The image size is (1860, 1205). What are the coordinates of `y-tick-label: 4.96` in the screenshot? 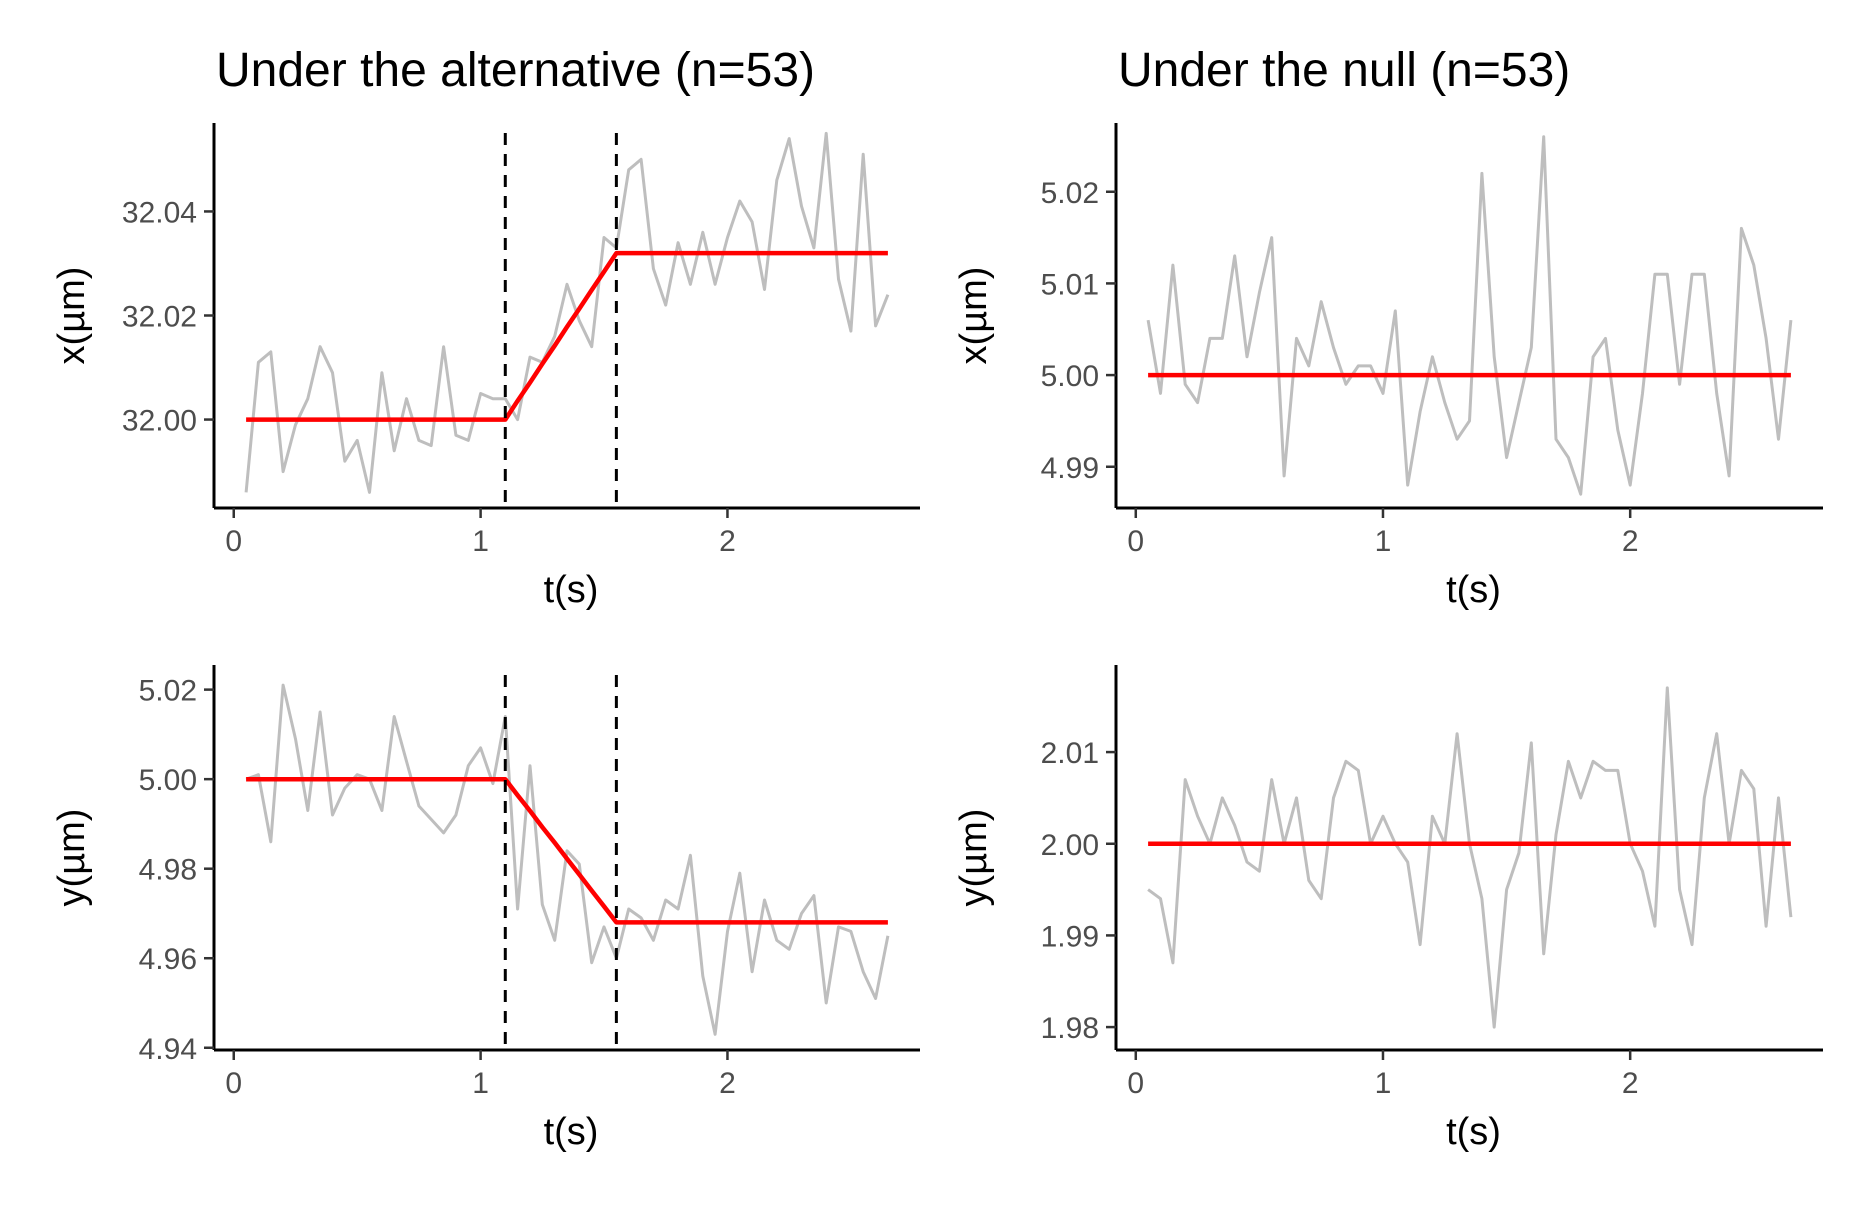 It's located at (168, 959).